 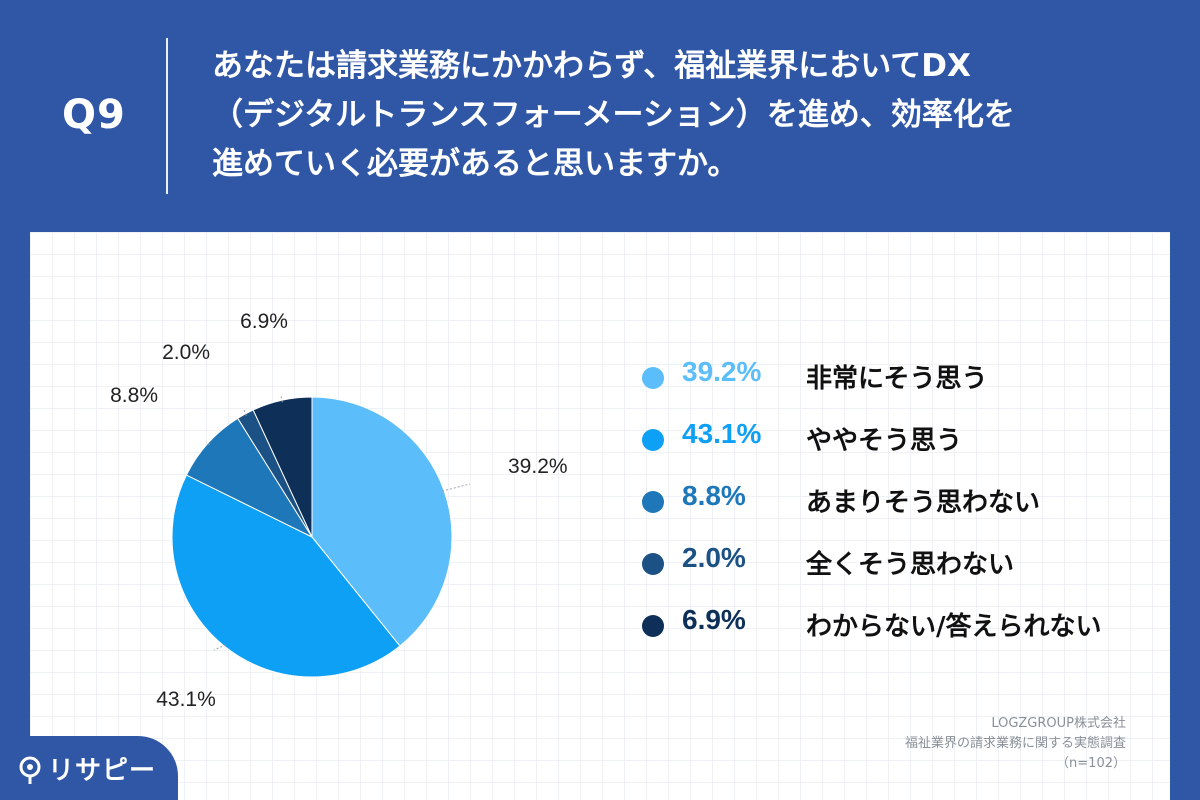 I want to click on legend-label: 全くそう思わない, so click(x=910, y=565).